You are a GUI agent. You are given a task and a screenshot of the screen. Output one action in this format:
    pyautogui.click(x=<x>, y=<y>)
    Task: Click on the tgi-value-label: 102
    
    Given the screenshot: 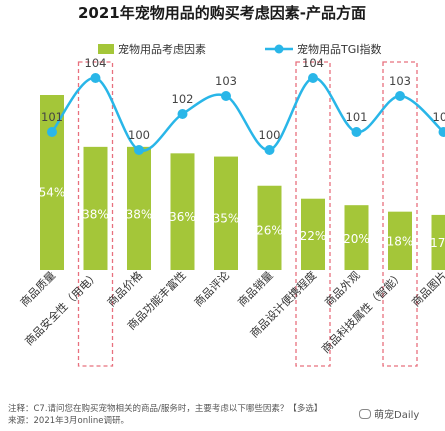 What is the action you would take?
    pyautogui.click(x=183, y=99)
    